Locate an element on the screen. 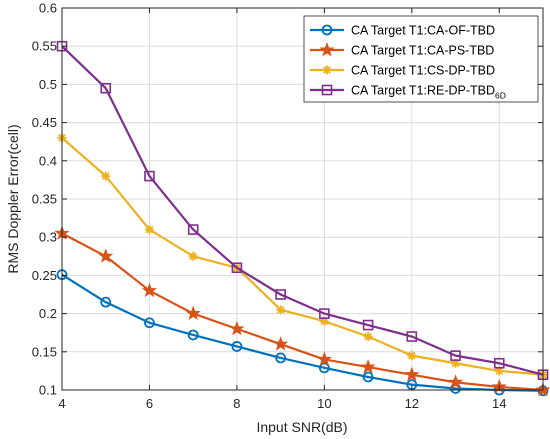 The height and width of the screenshot is (439, 550). legend-label-text: CA Target T1:CS-DP-TBD is located at coordinates (423, 71).